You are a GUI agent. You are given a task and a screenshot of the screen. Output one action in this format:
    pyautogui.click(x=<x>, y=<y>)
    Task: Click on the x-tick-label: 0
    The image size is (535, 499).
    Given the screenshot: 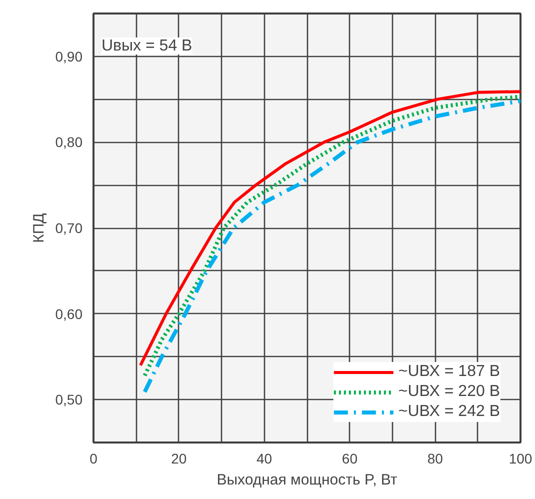 What is the action you would take?
    pyautogui.click(x=94, y=458)
    